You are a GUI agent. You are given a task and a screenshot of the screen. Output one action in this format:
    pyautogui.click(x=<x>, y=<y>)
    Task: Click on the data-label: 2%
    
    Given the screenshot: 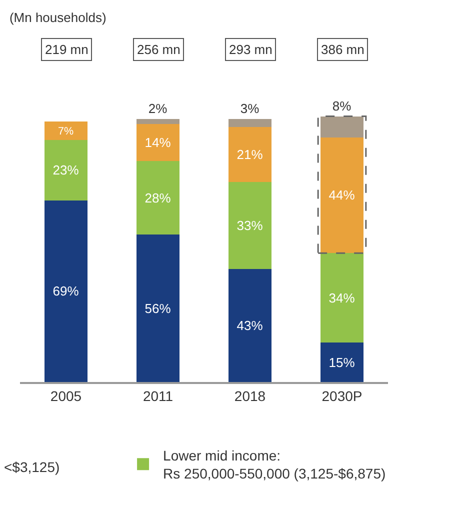 What is the action you would take?
    pyautogui.click(x=158, y=108)
    